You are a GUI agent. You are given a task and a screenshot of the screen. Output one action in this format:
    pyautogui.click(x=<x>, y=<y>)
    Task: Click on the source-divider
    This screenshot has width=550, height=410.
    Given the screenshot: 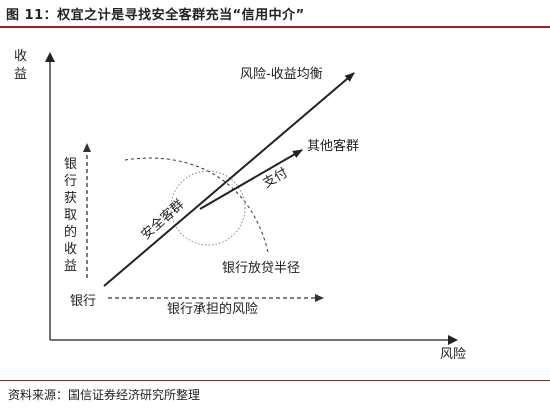 What is the action you would take?
    pyautogui.click(x=275, y=380)
    